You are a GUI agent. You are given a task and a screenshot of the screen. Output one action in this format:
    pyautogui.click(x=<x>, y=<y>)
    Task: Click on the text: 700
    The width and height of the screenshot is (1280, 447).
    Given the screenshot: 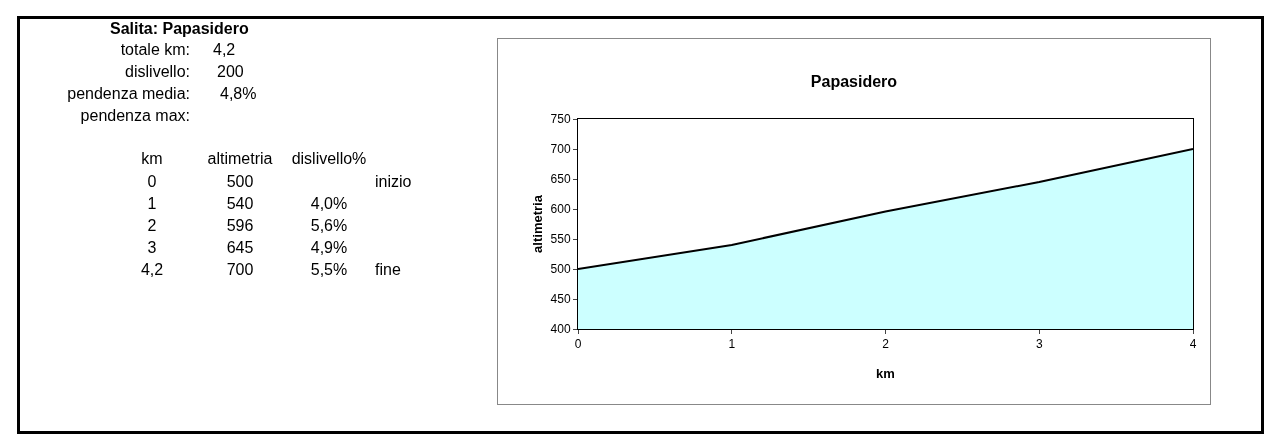 What is the action you would take?
    pyautogui.click(x=240, y=270)
    